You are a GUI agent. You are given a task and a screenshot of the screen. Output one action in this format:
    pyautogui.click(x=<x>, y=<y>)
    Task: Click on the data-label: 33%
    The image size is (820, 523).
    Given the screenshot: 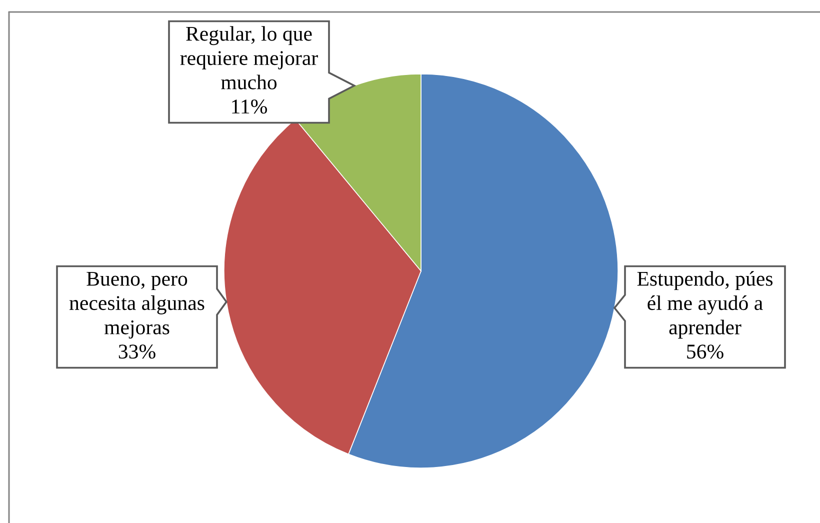 What is the action you would take?
    pyautogui.click(x=137, y=351)
    